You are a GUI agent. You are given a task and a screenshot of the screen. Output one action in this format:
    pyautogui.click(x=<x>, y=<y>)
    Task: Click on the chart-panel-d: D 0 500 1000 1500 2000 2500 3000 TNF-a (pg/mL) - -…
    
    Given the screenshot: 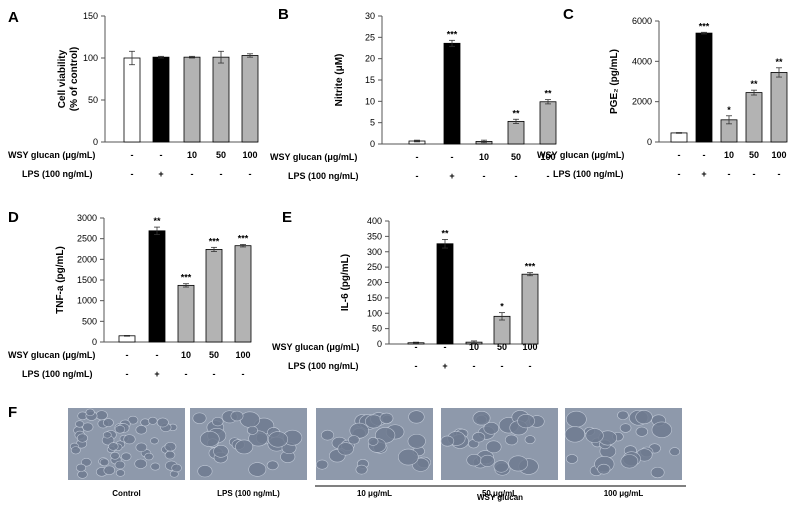 What is the action you would take?
    pyautogui.click(x=130, y=294)
    